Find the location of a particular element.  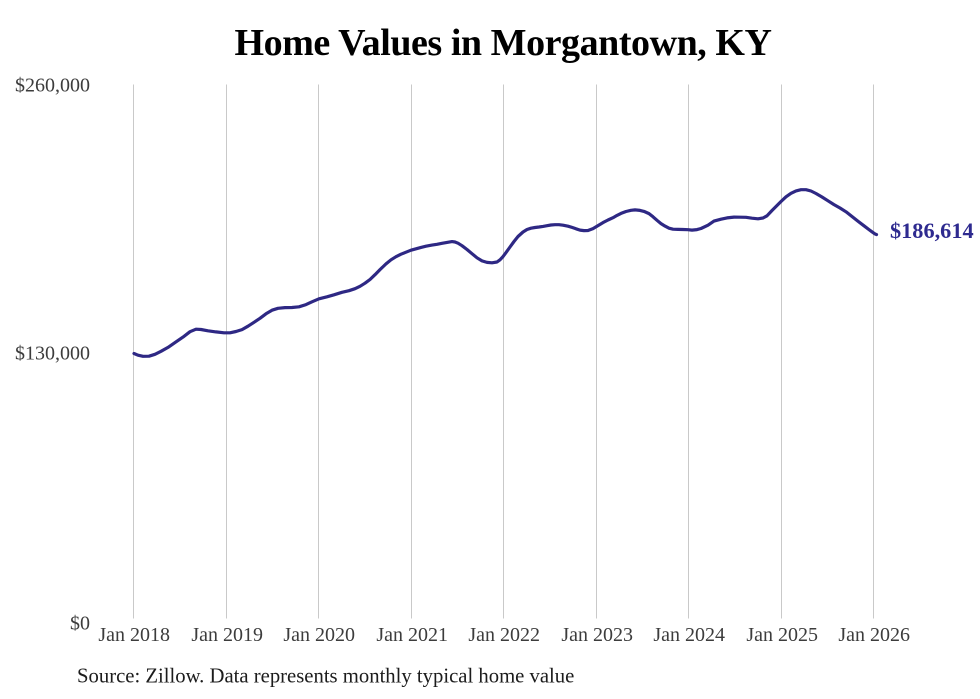

svg-text: Home Values in Morgantown, KY is located at coordinates (503, 43).